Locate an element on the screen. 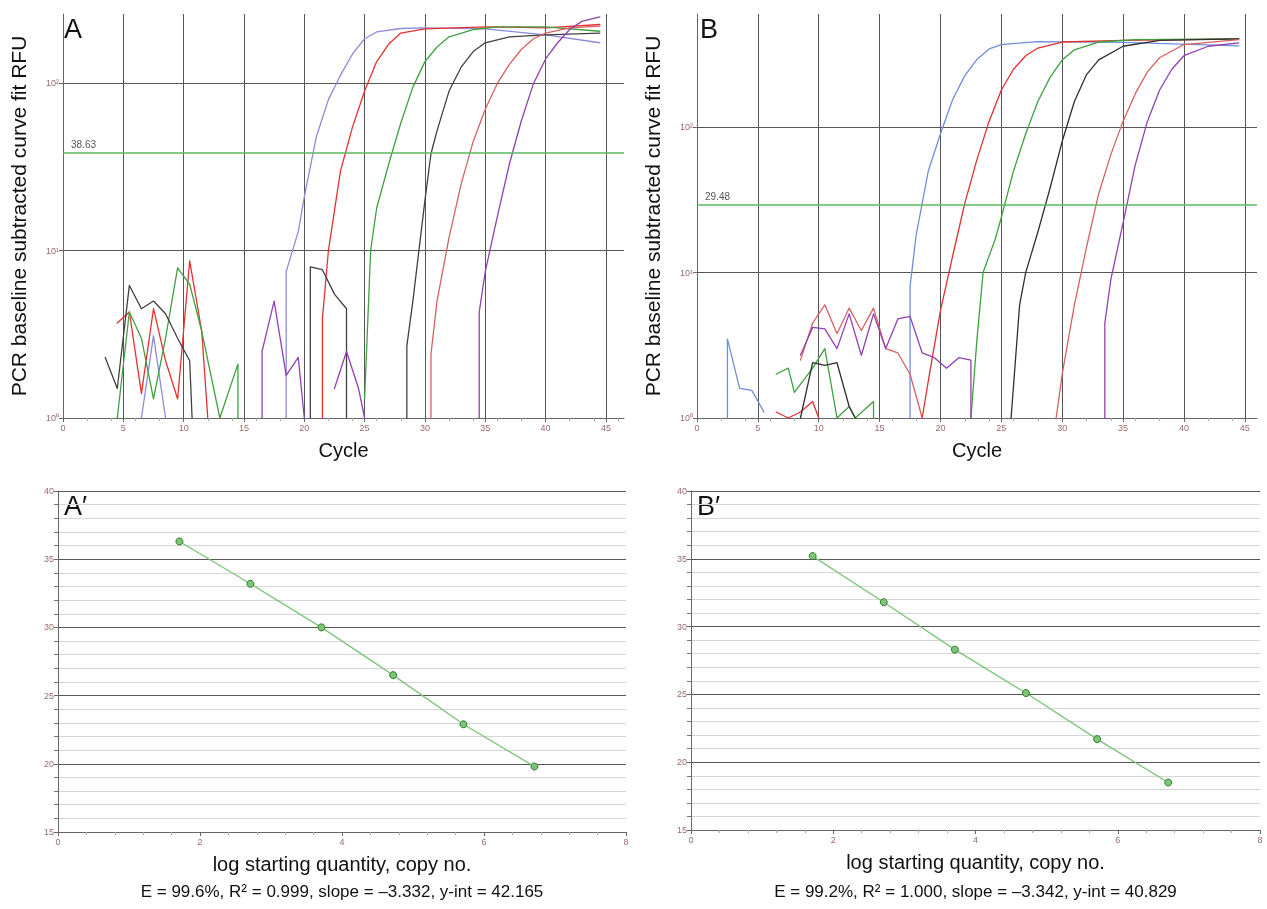 The height and width of the screenshot is (909, 1267). ref-line-label: 38.63 is located at coordinates (84, 145).